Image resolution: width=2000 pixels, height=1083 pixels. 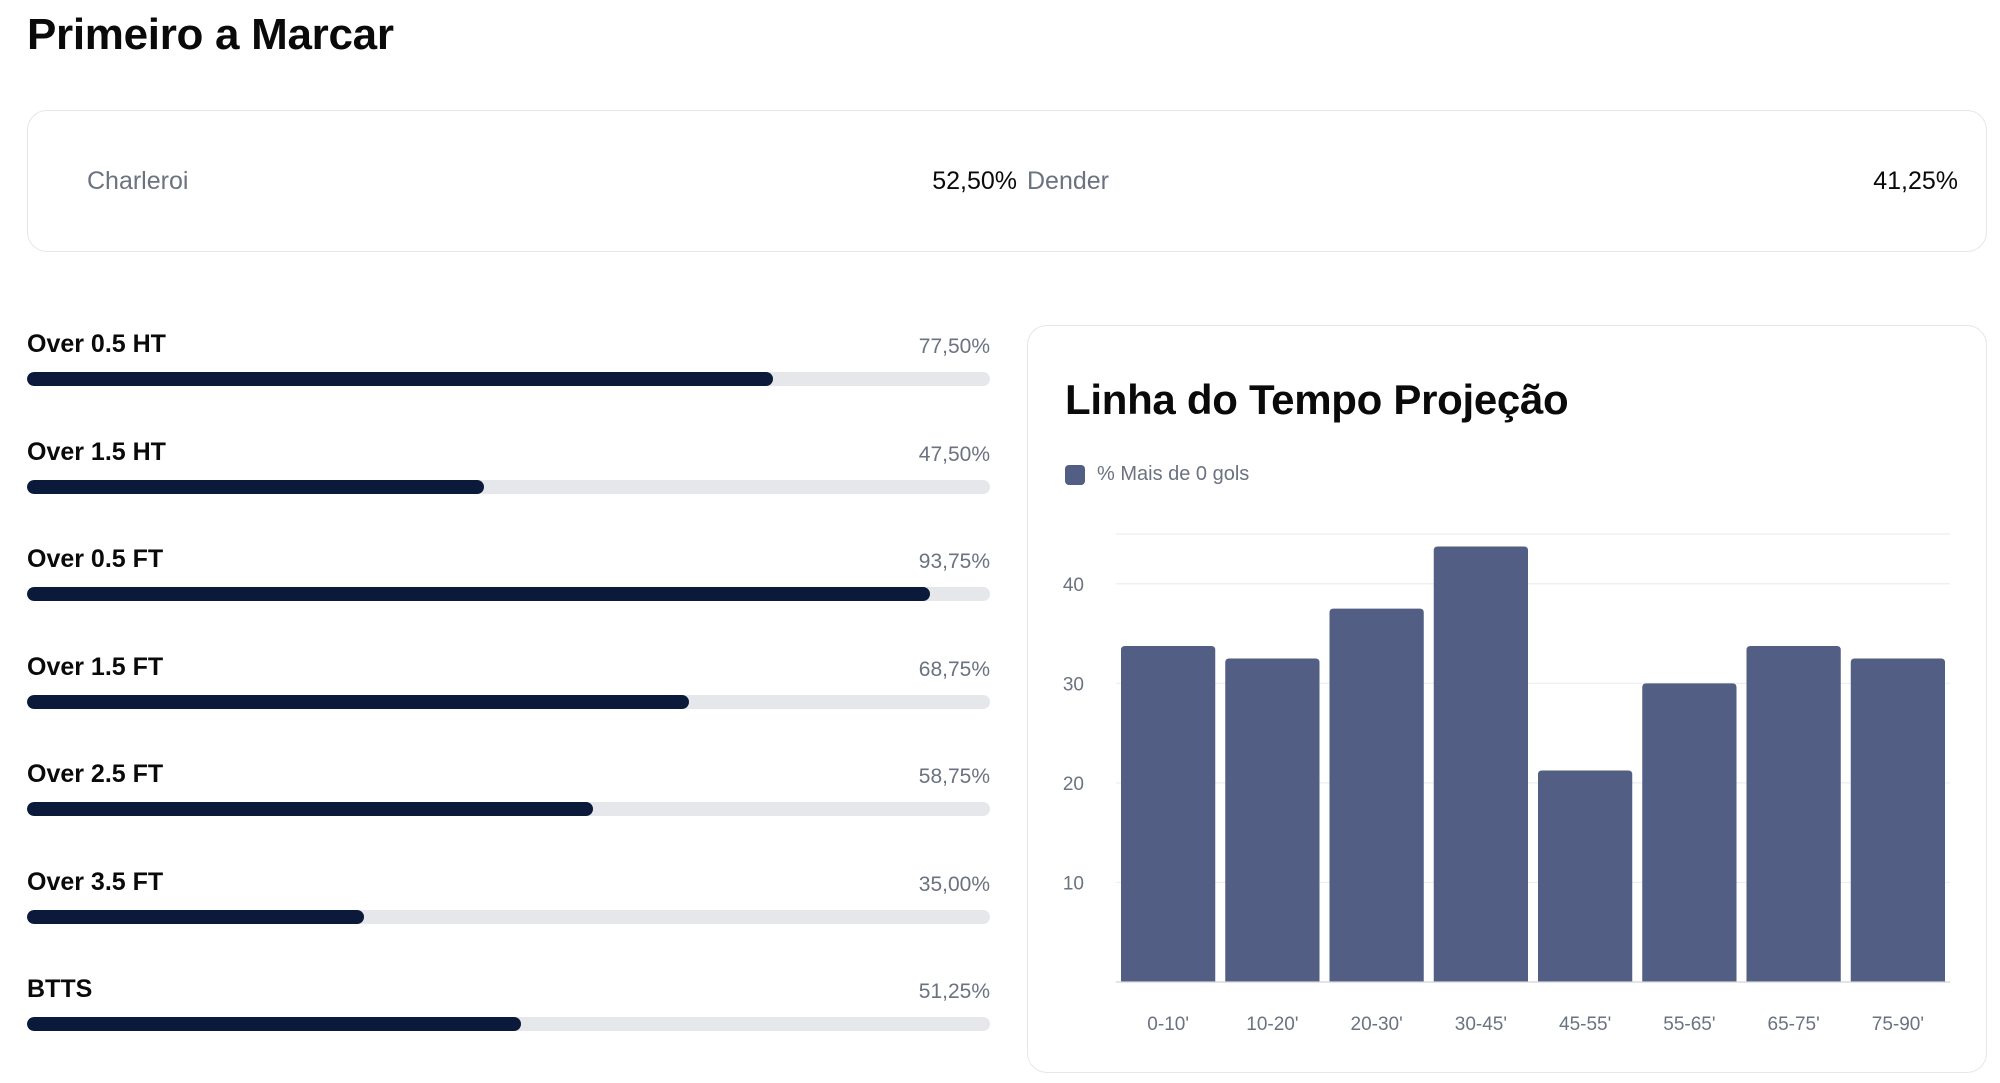 What do you see at coordinates (1898, 1024) in the screenshot?
I see `x-tick-label: 75-90'` at bounding box center [1898, 1024].